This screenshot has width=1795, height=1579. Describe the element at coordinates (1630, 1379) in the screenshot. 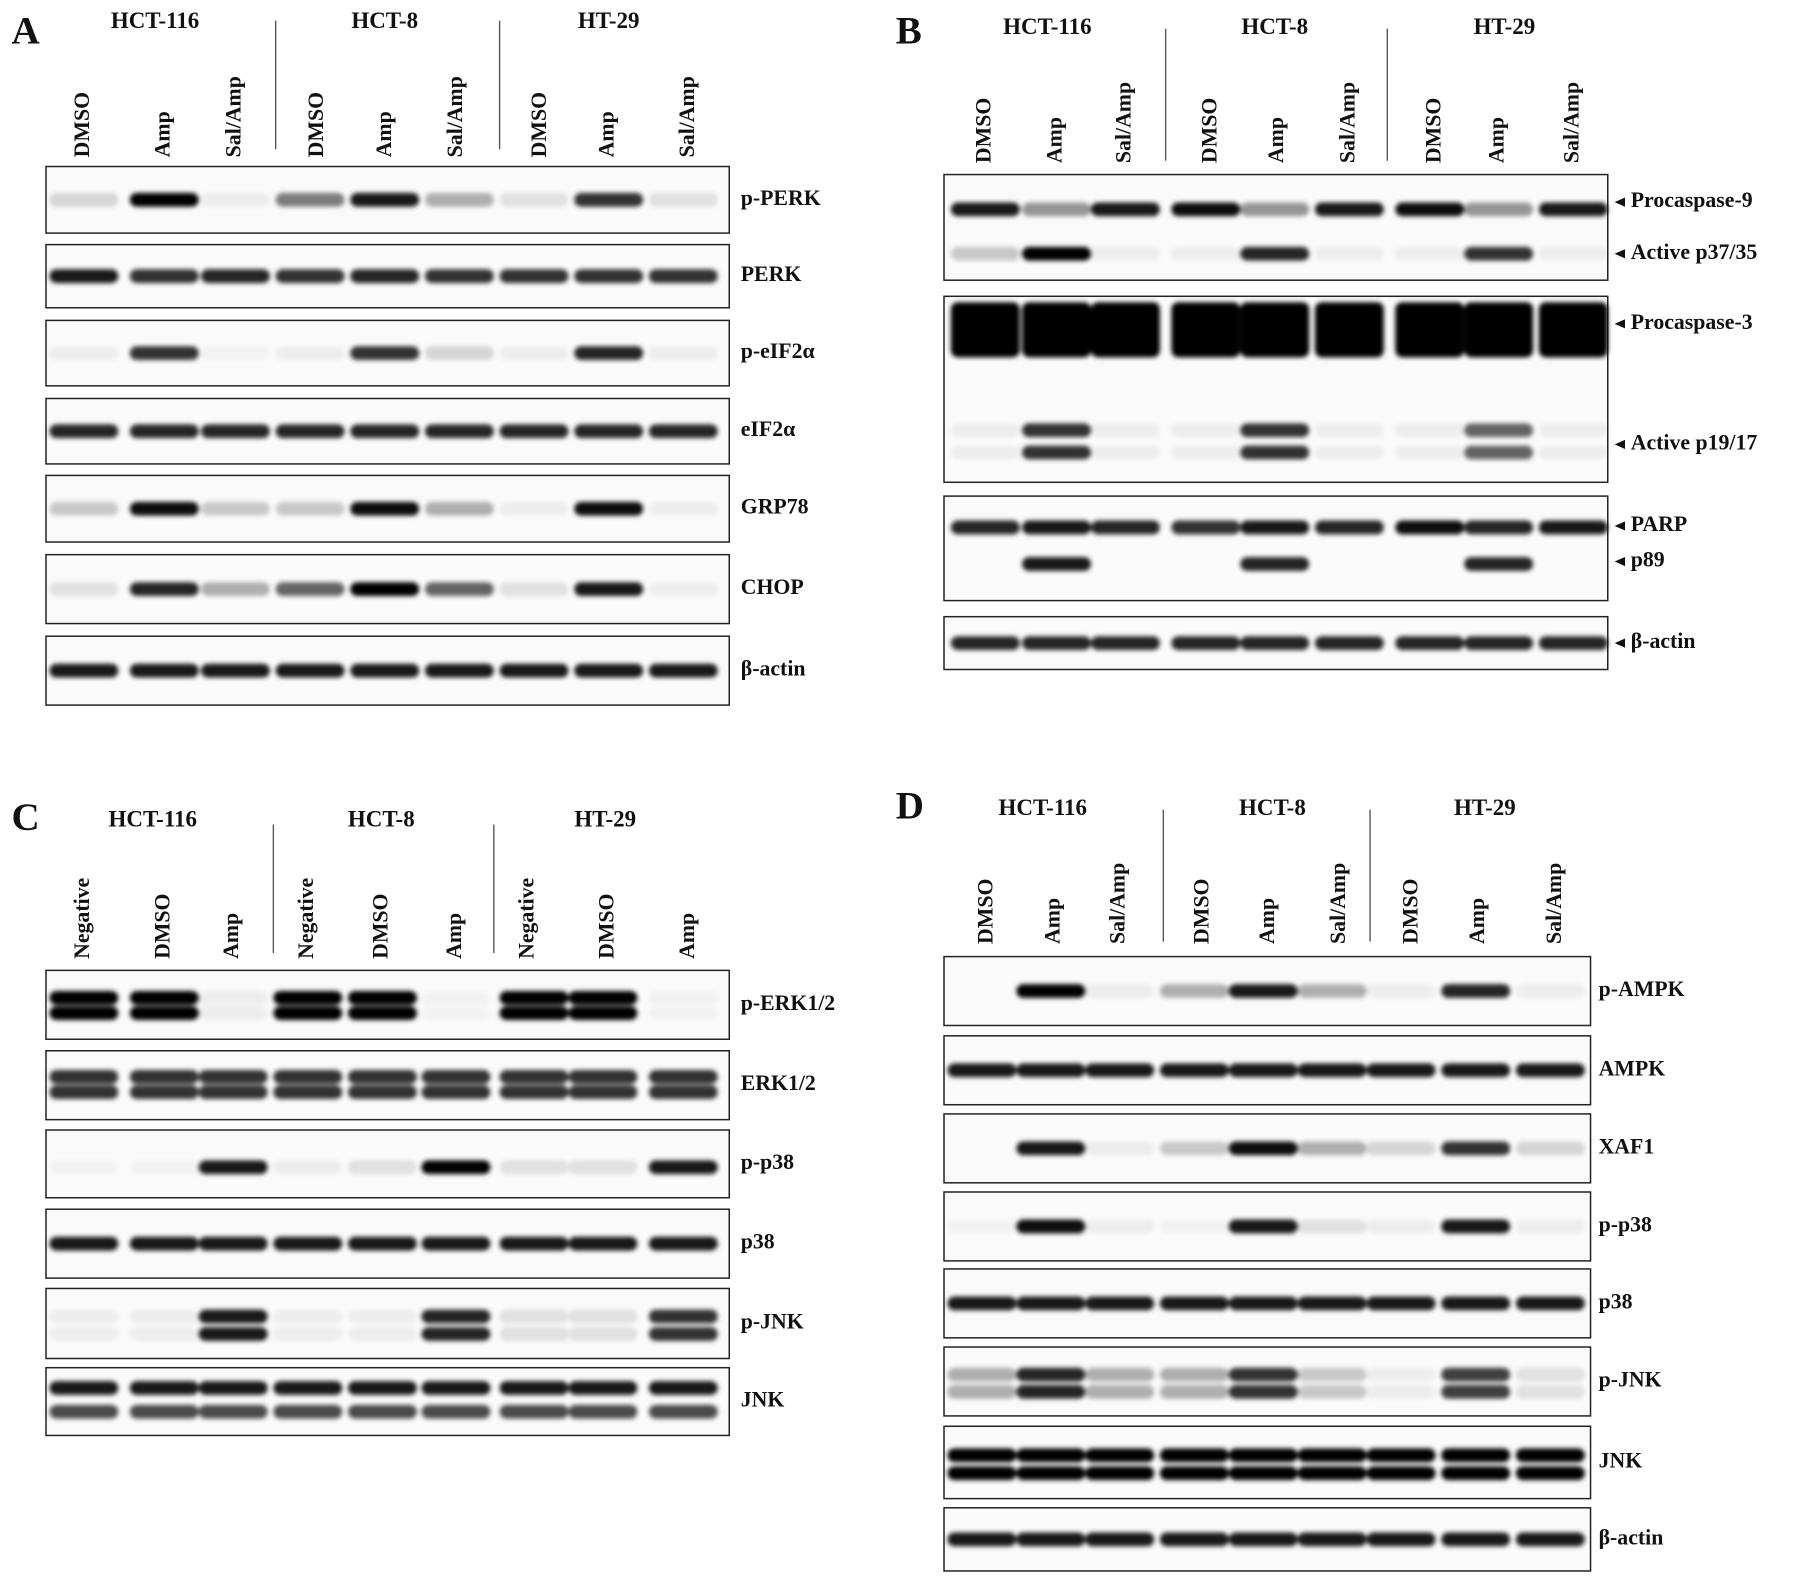

I see `blot-label: p-JNK` at that location.